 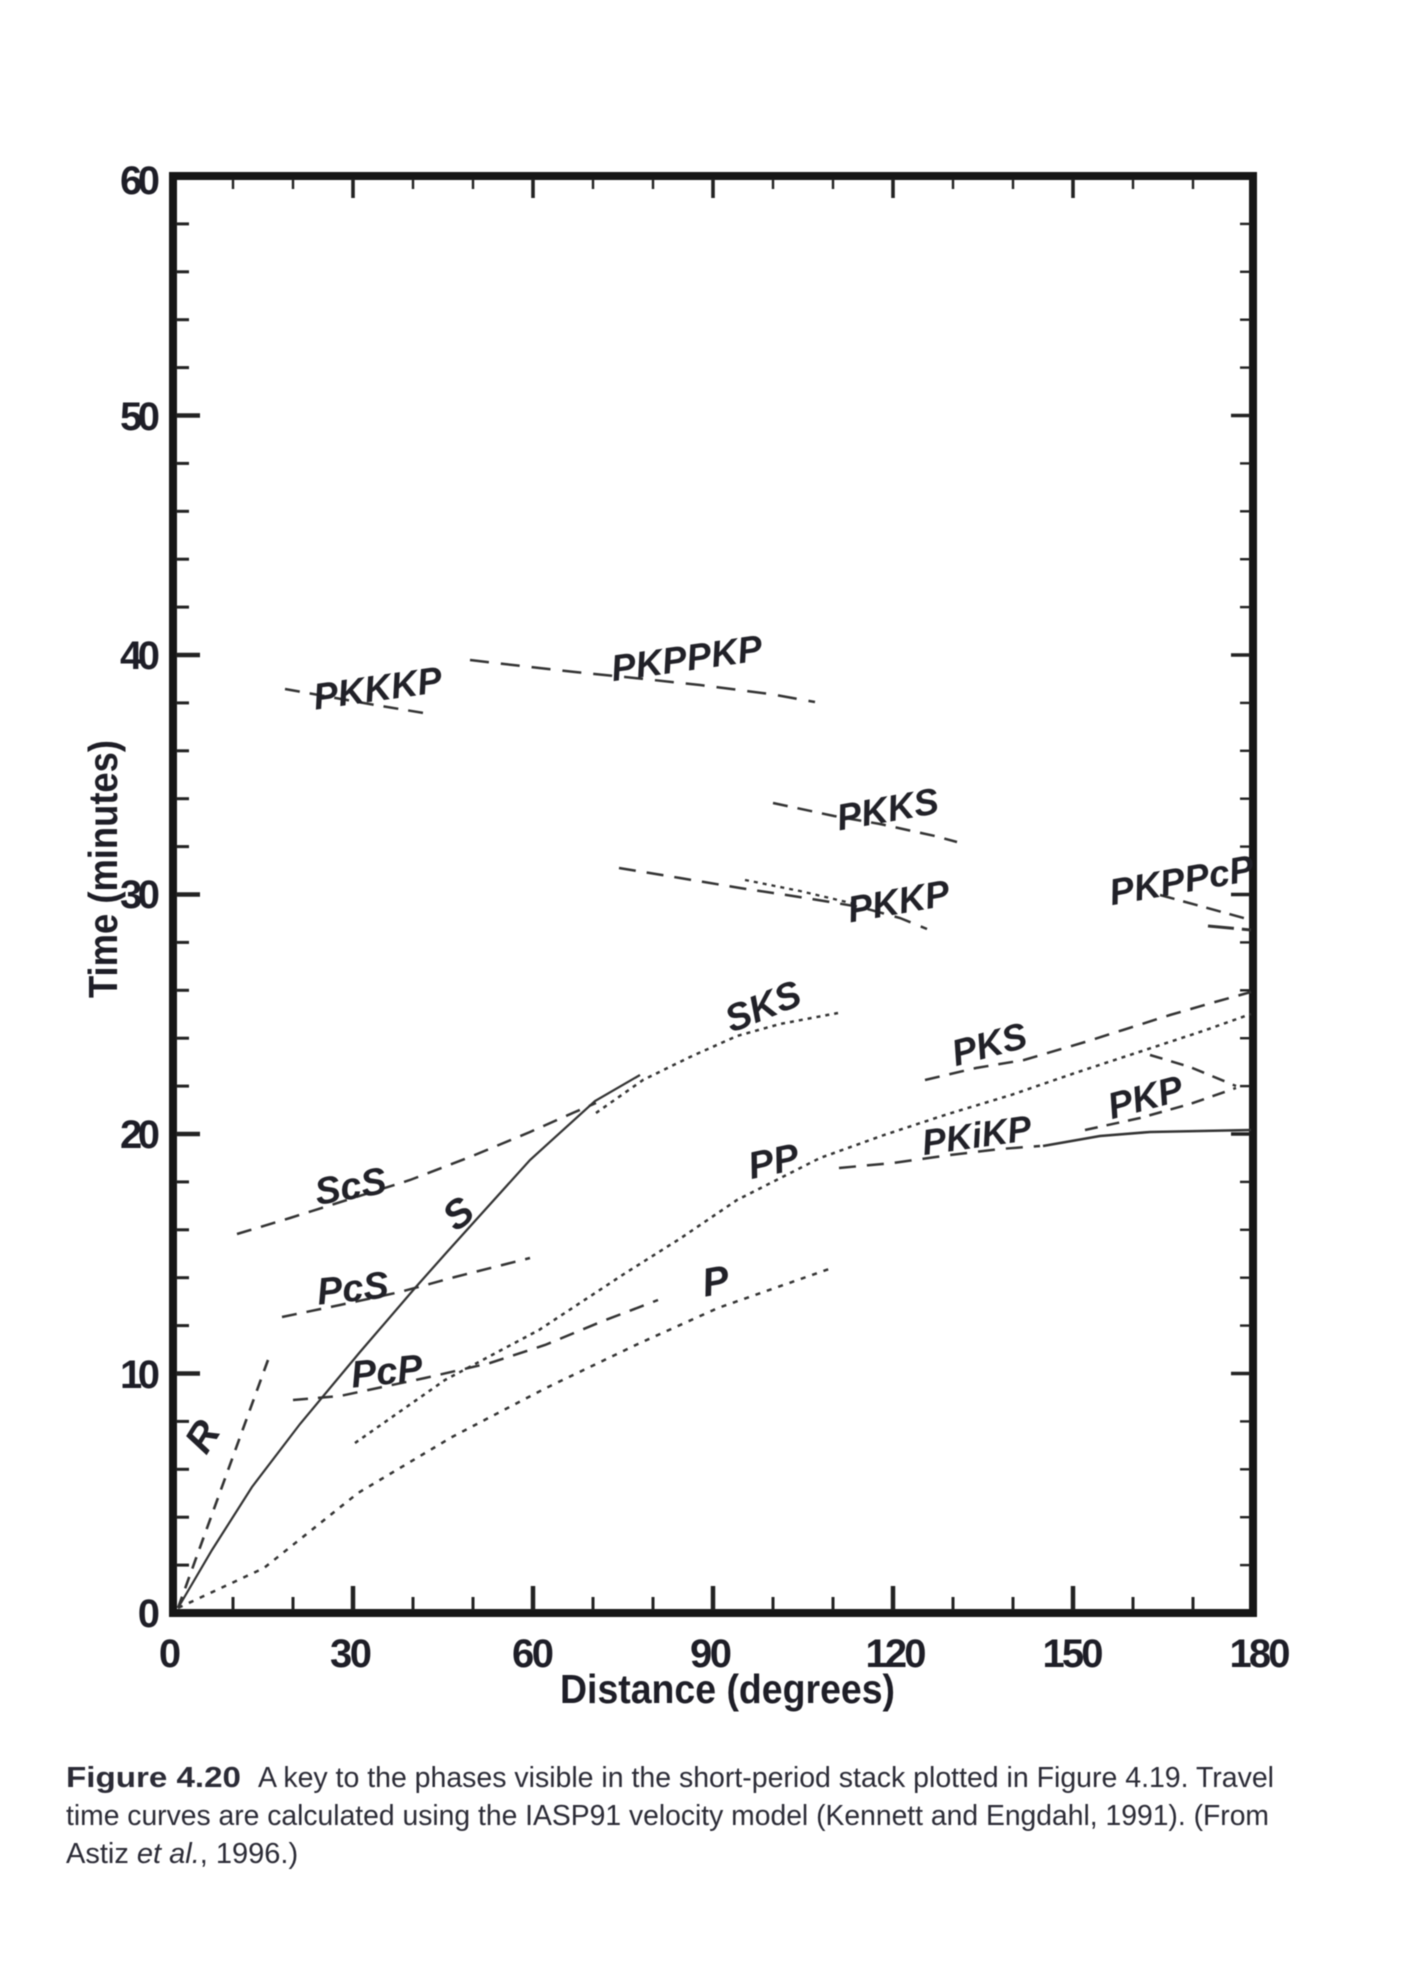 I want to click on svg-text: 90, so click(x=711, y=1654).